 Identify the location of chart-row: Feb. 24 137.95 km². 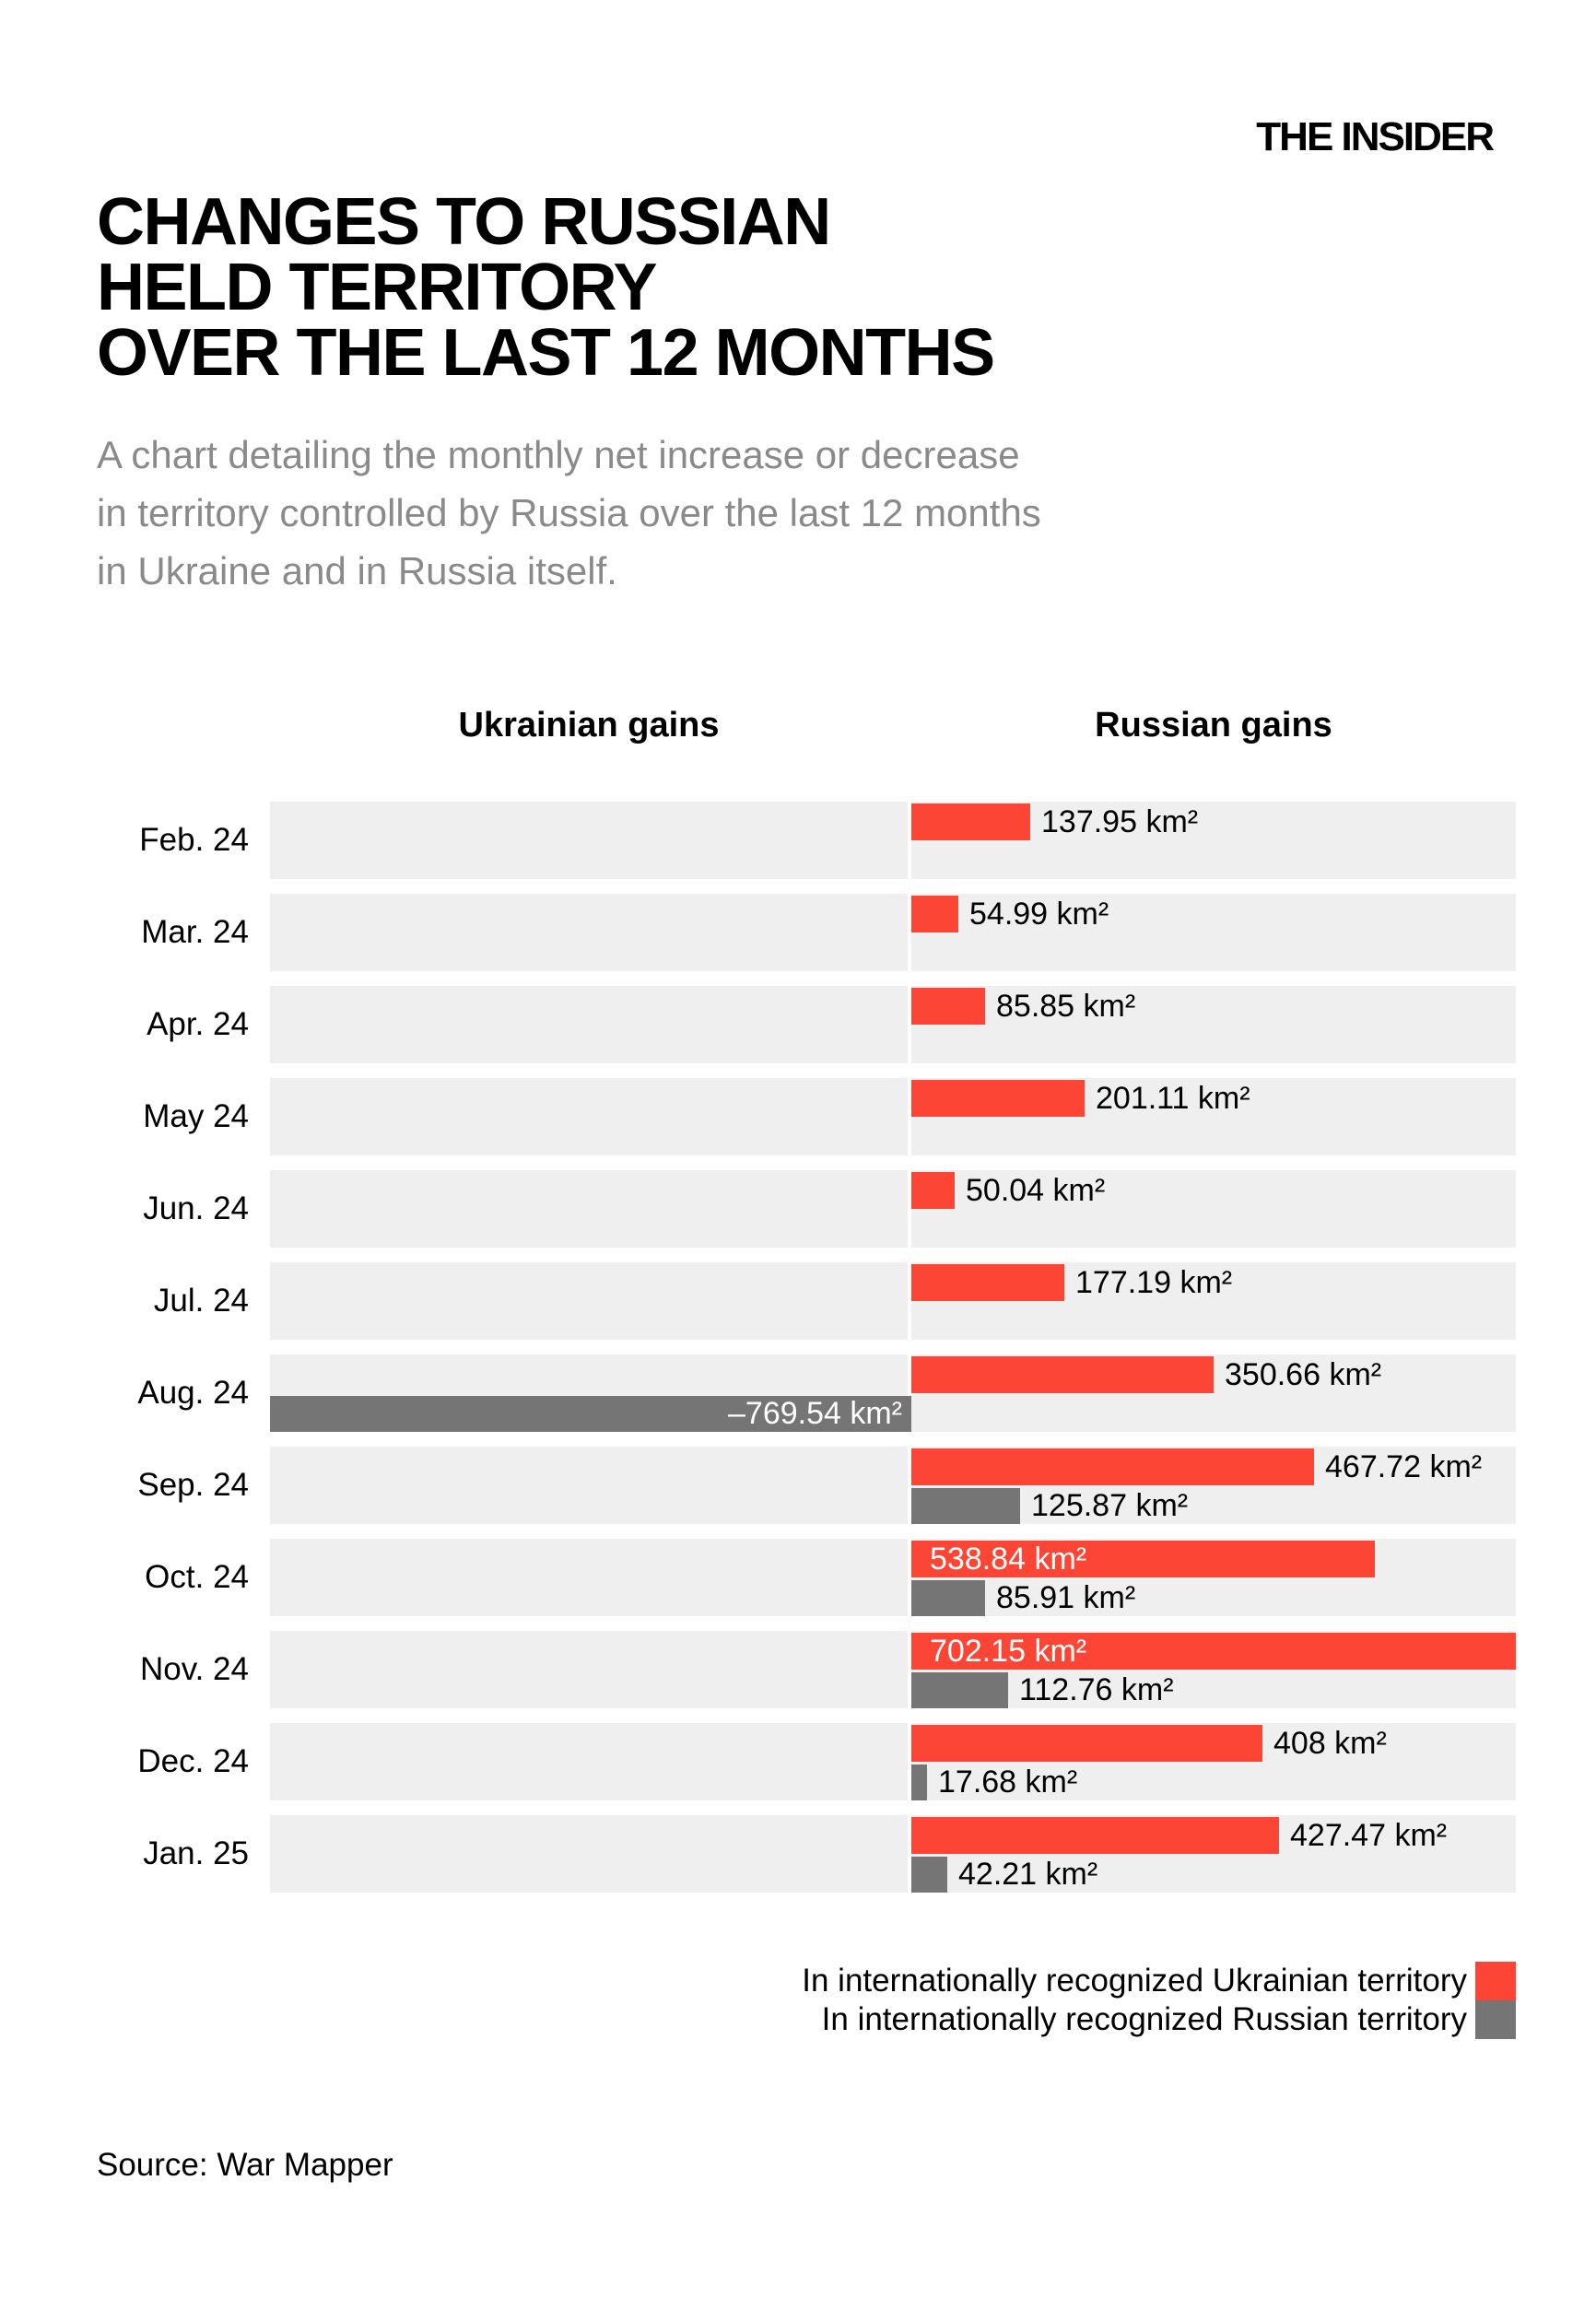
(798, 848).